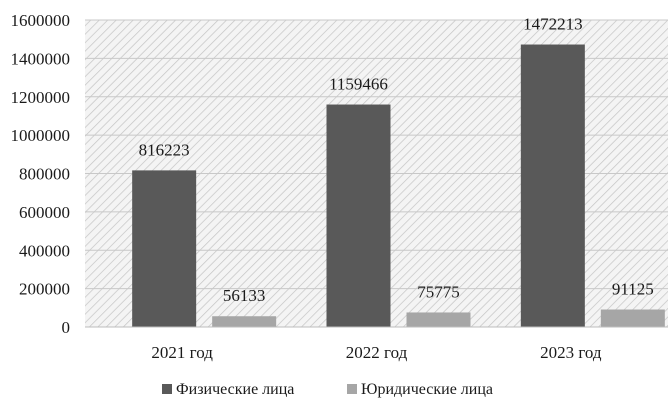 The width and height of the screenshot is (671, 412). Describe the element at coordinates (164, 149) in the screenshot. I see `data-label: 816223` at that location.